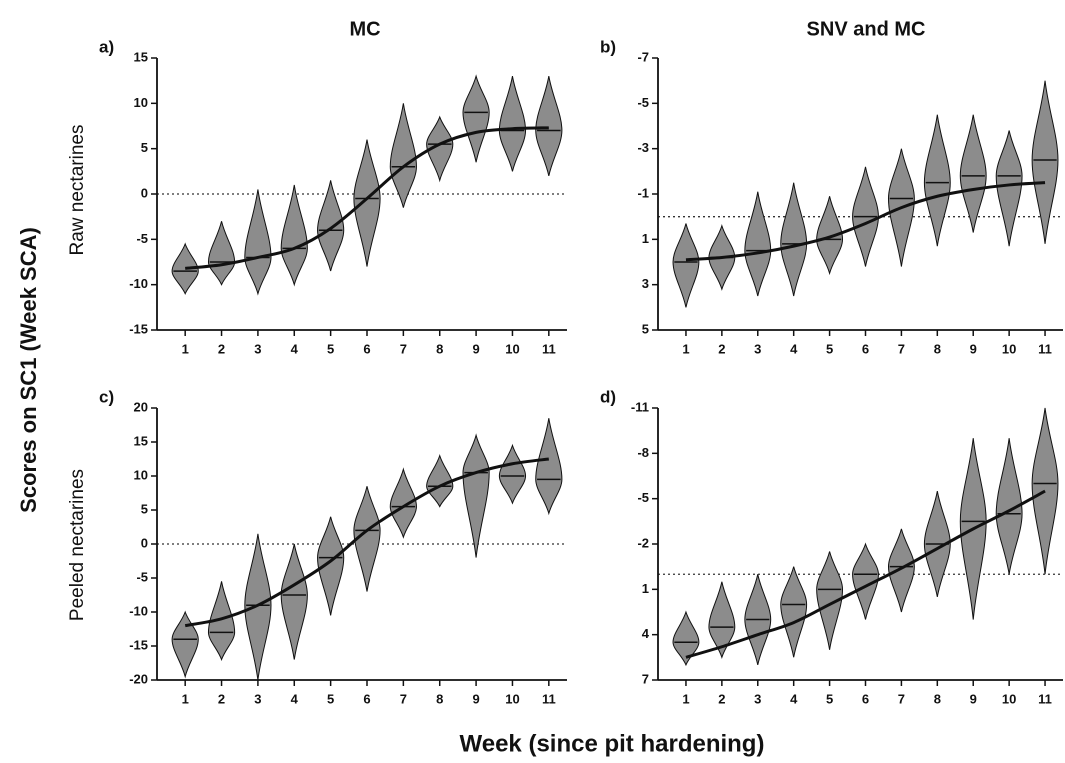  Describe the element at coordinates (643, 56) in the screenshot. I see `y-tick-label: -7` at that location.